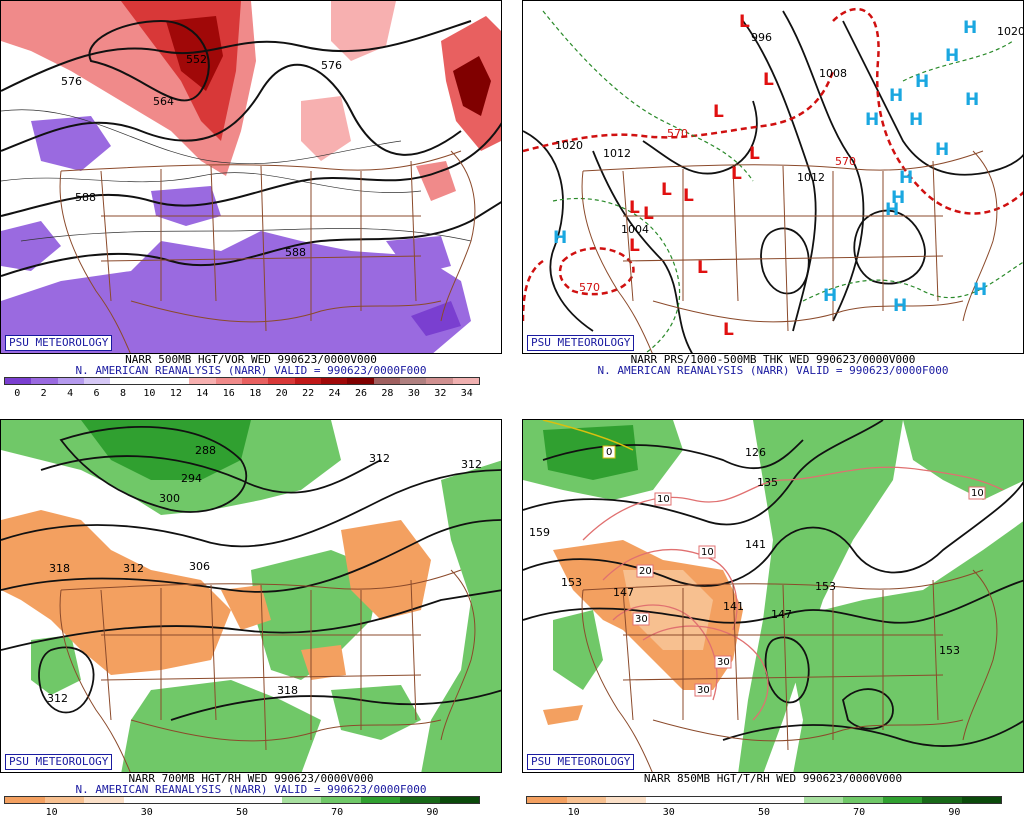  I want to click on temperature-label: 30, so click(641, 619).